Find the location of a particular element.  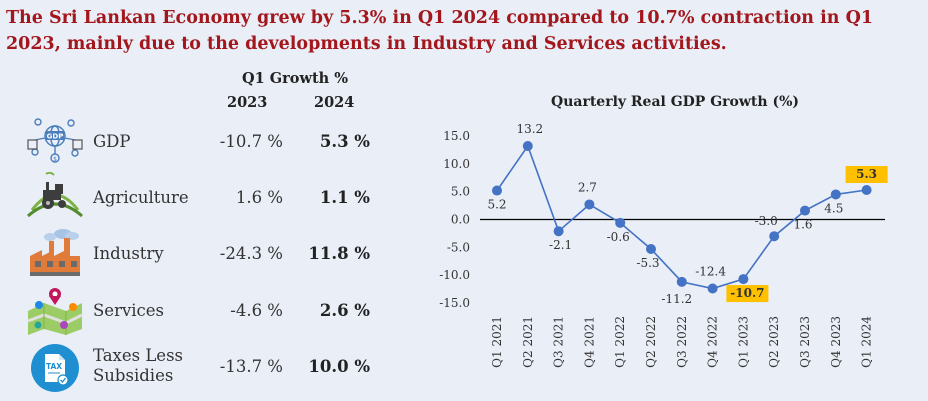

table-row-services: Services -4.6 % 2.6 % is located at coordinates (200, 313).